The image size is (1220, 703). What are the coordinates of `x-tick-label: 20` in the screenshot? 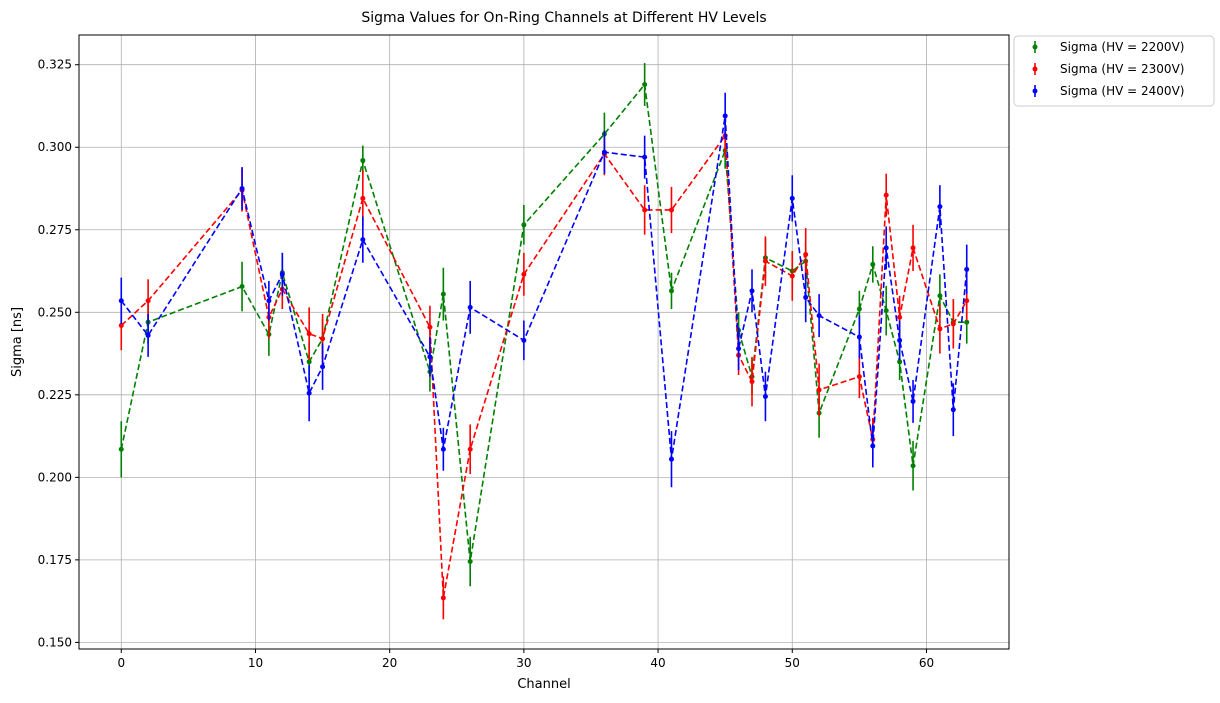 It's located at (389, 663).